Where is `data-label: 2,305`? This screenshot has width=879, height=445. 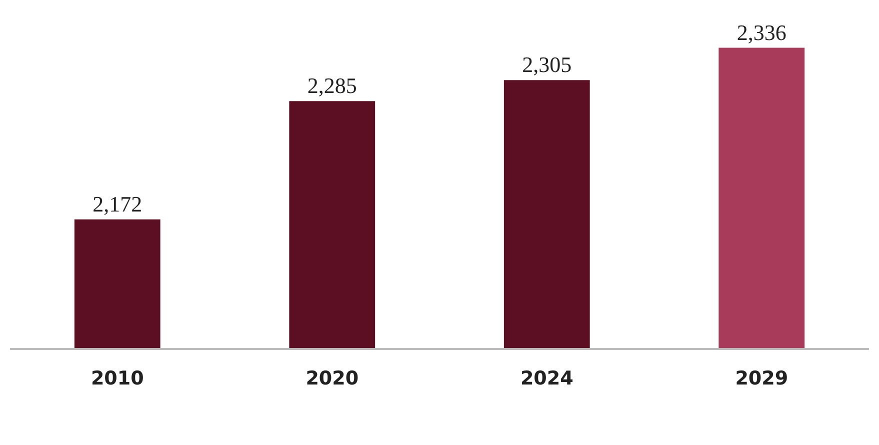 data-label: 2,305 is located at coordinates (547, 65).